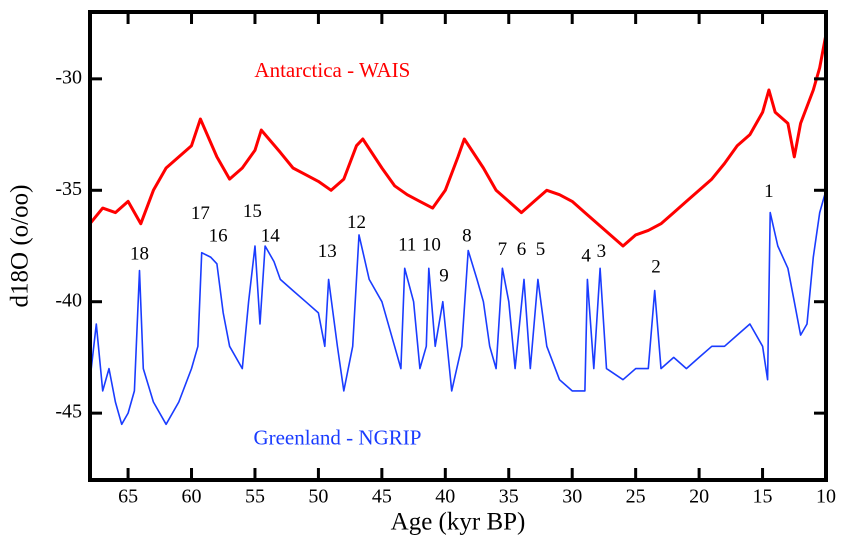  Describe the element at coordinates (656, 267) in the screenshot. I see `annotation: 2` at that location.